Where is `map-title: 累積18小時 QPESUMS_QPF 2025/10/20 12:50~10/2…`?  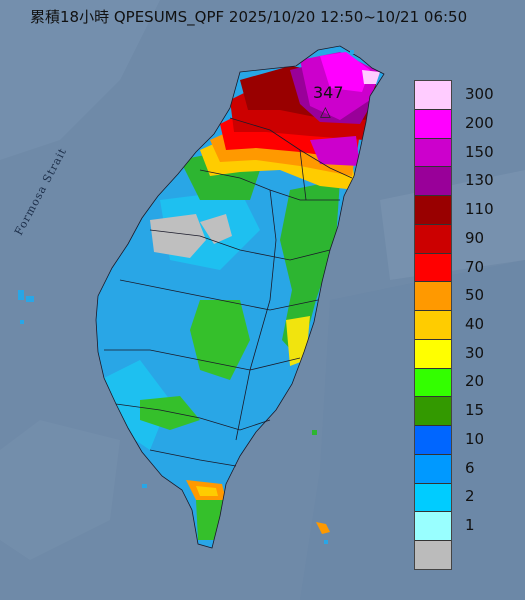
map-title: 累積18小時 QPESUMS_QPF 2025/10/20 12:50~10/2… is located at coordinates (249, 17).